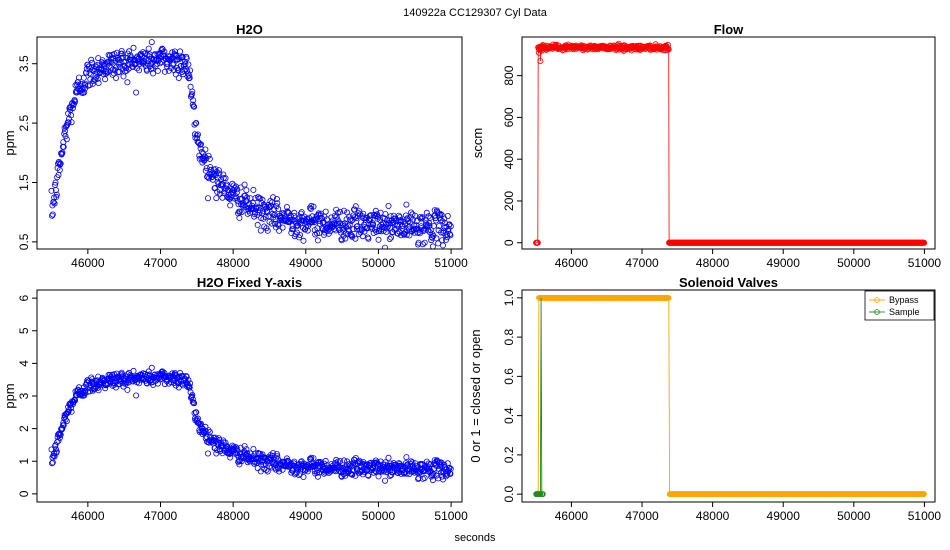 Image resolution: width=950 pixels, height=550 pixels. What do you see at coordinates (475, 13) in the screenshot?
I see `figure-title: 140922a CC129307 Cyl Data` at bounding box center [475, 13].